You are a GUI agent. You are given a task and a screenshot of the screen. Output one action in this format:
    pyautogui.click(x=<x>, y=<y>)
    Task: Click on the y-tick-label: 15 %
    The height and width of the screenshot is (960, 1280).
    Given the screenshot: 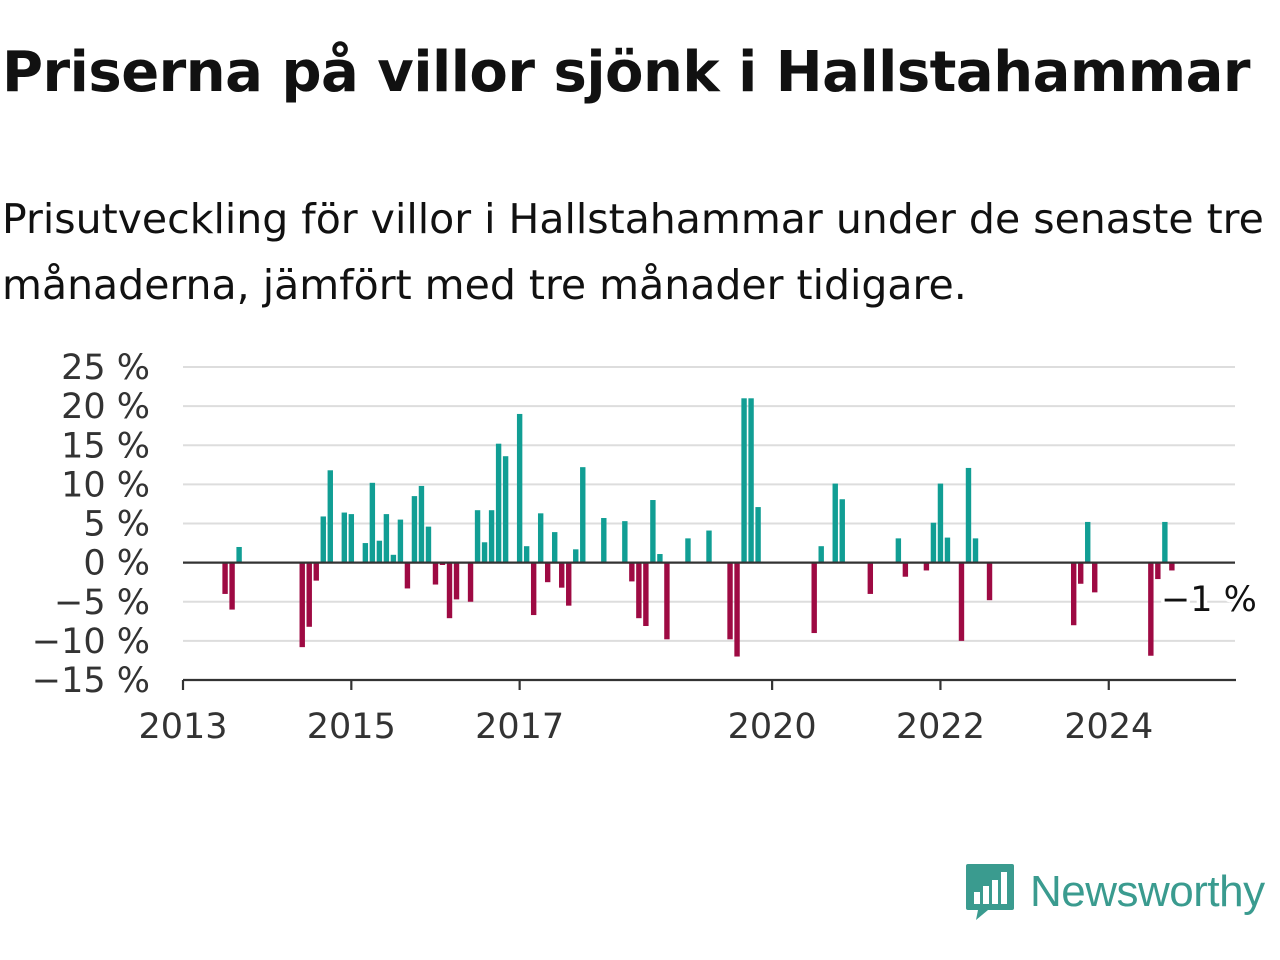 What is the action you would take?
    pyautogui.click(x=105, y=446)
    